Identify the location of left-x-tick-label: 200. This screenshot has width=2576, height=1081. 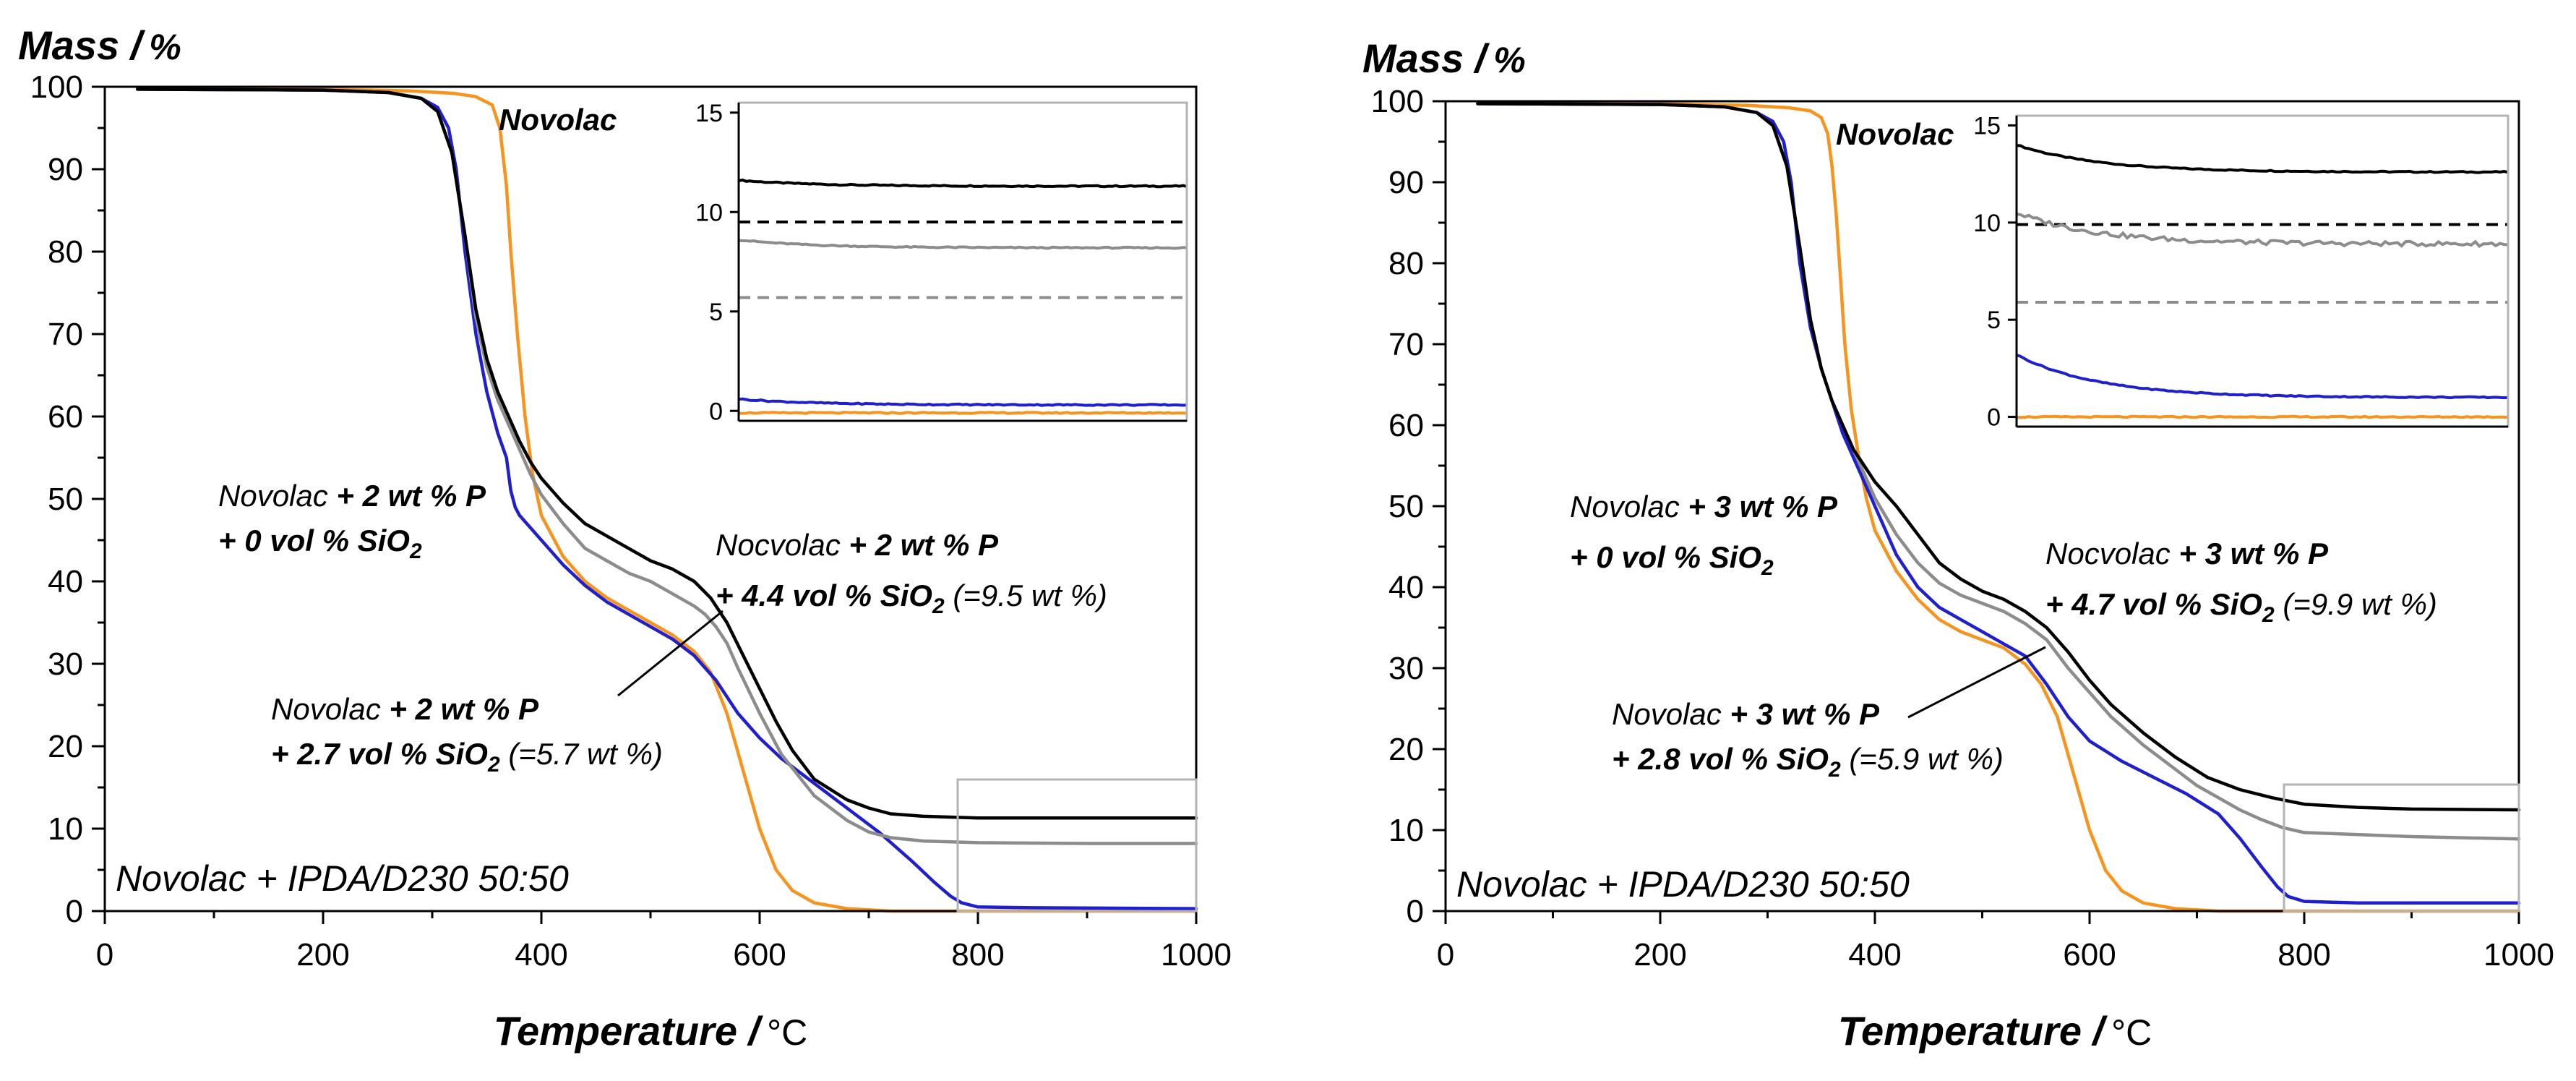
(323, 955).